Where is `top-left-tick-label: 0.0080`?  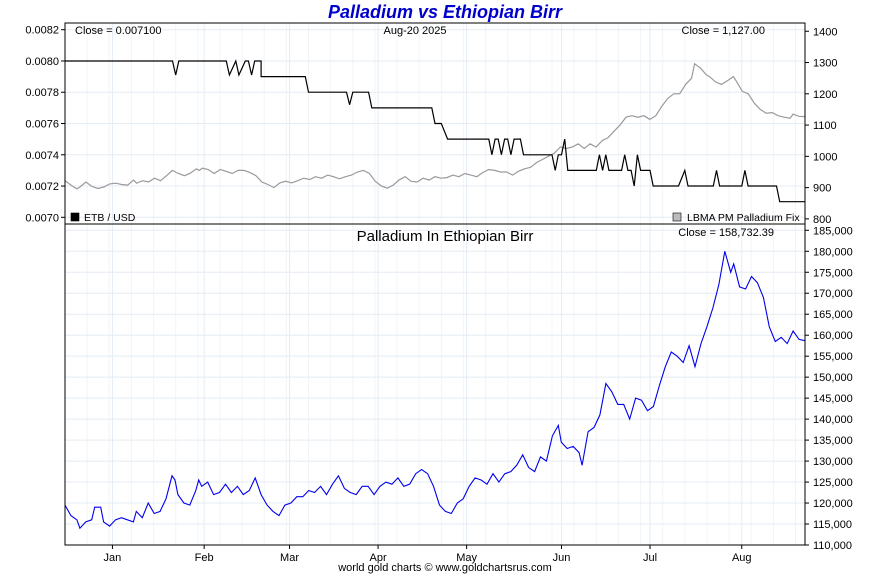 top-left-tick-label: 0.0080 is located at coordinates (42, 62).